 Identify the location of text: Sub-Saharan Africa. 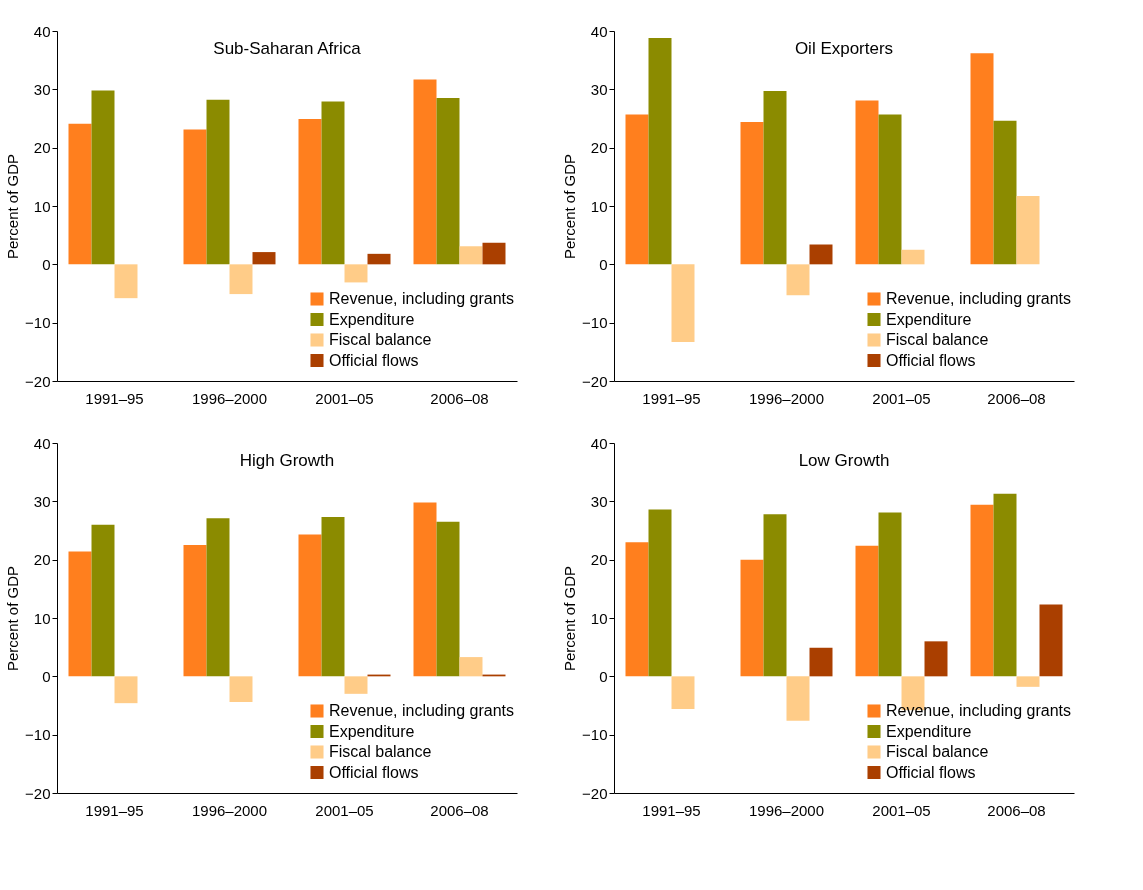
(287, 48).